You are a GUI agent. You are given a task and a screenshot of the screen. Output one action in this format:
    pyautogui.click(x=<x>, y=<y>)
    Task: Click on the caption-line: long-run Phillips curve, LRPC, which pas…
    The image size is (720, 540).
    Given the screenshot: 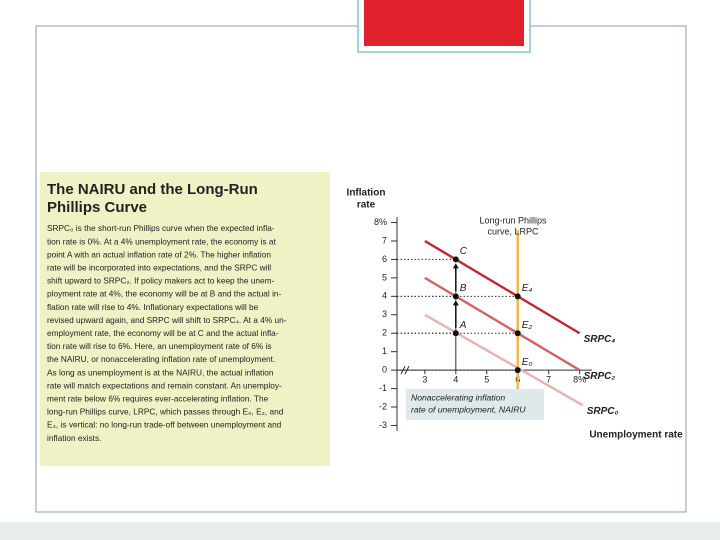 What is the action you would take?
    pyautogui.click(x=165, y=412)
    